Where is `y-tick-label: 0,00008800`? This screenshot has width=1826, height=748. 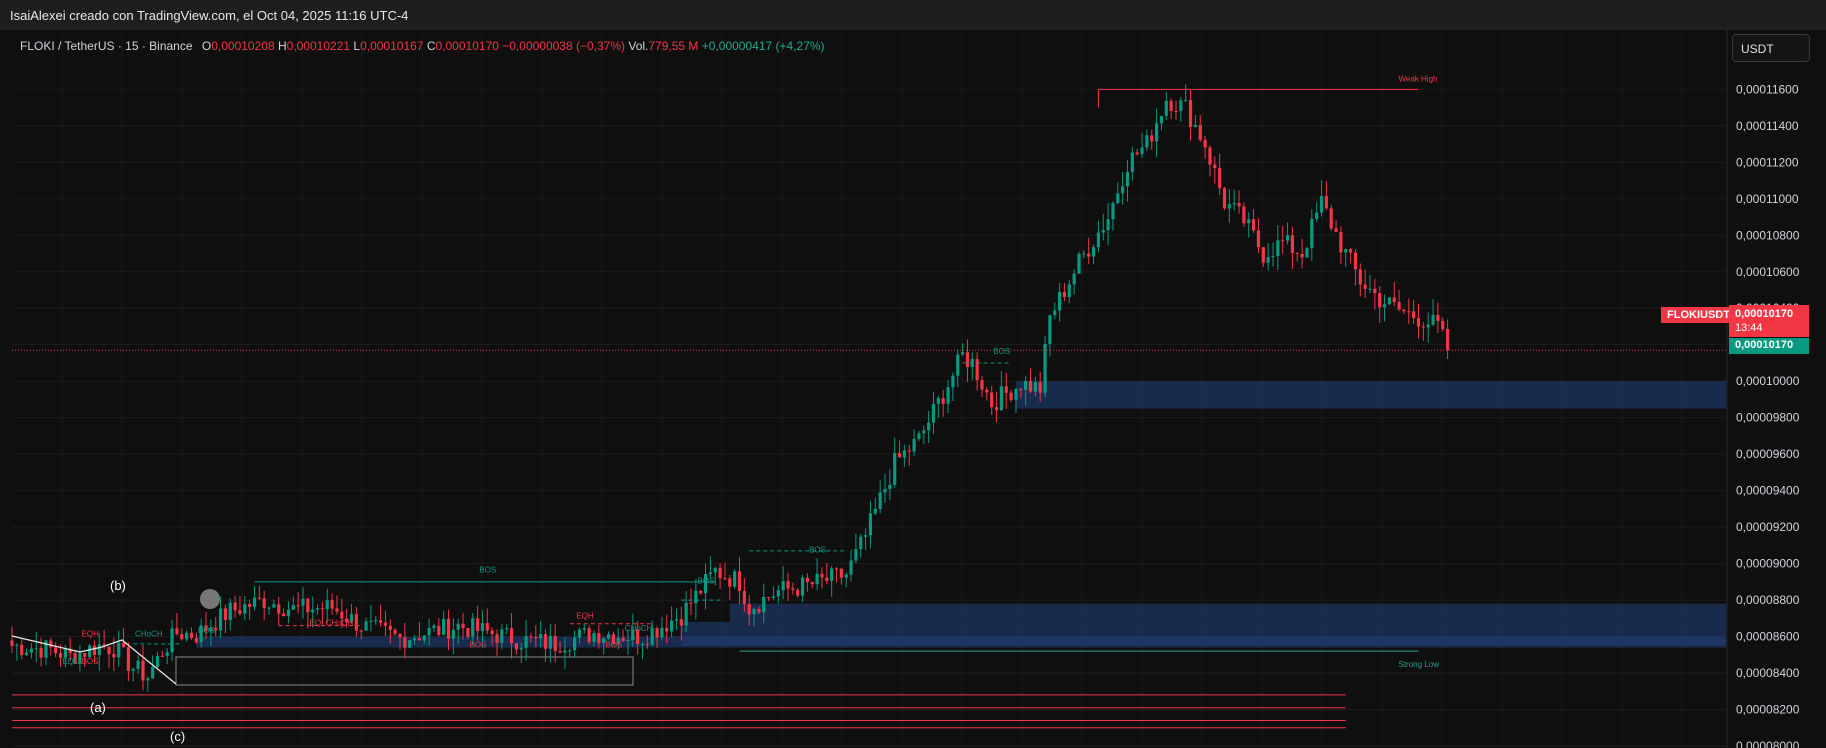 y-tick-label: 0,00008800 is located at coordinates (1768, 600).